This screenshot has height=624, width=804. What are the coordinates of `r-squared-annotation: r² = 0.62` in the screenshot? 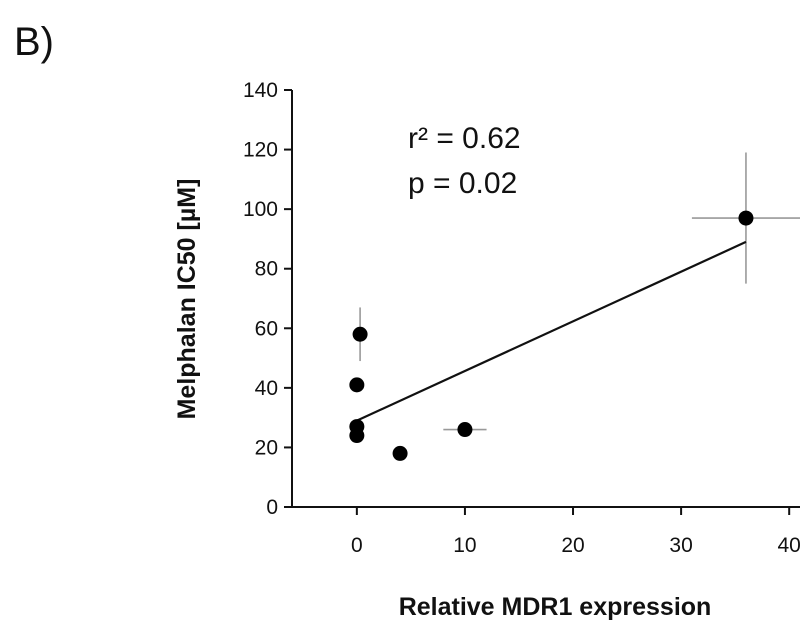 It's located at (464, 138).